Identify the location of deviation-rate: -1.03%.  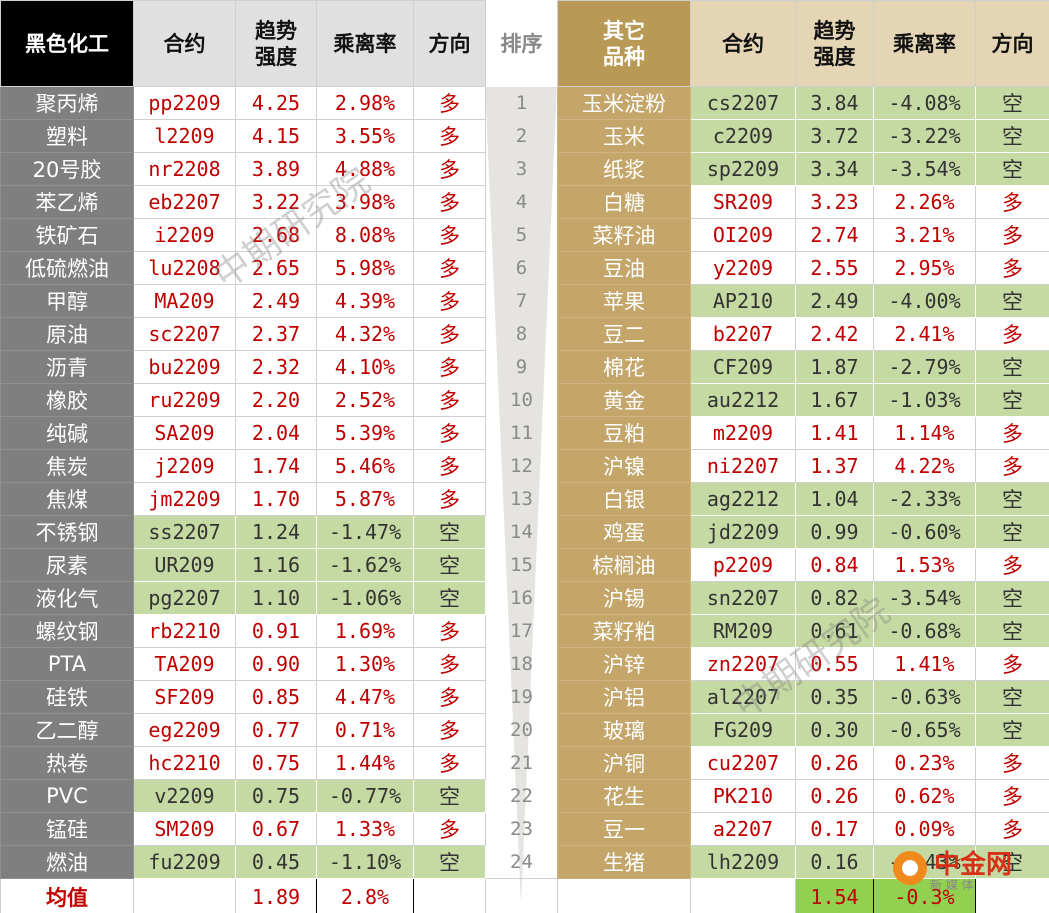
(924, 400).